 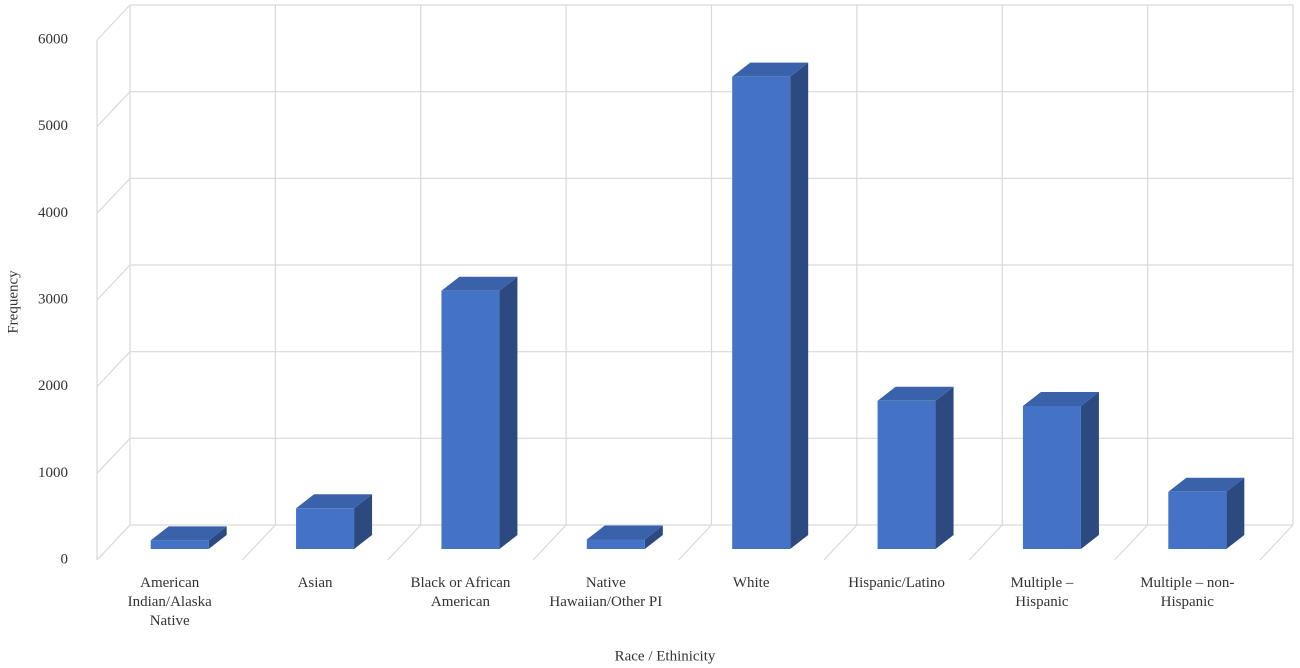 What do you see at coordinates (169, 602) in the screenshot?
I see `x-tick-label: American Indian/Alaska Native` at bounding box center [169, 602].